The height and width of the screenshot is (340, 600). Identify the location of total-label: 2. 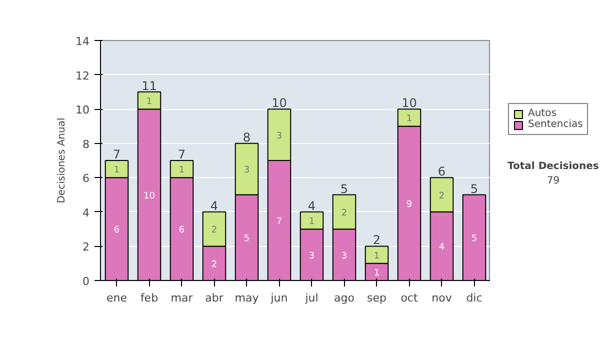
(376, 240).